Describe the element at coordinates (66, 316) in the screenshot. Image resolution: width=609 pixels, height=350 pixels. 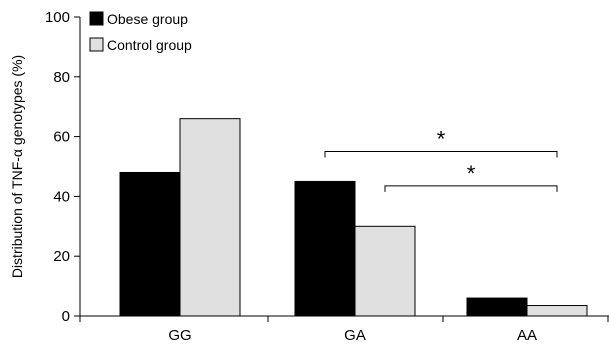
I see `y-tick-label: 0` at that location.